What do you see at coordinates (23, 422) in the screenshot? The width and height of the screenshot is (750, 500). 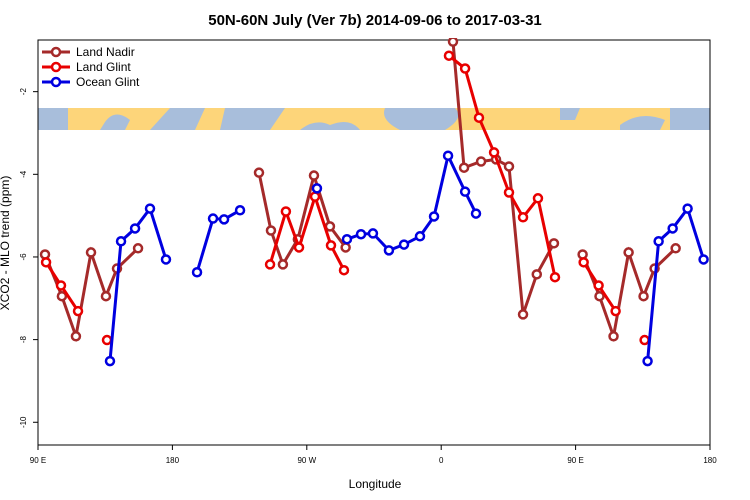 I see `y-tick-label: -10` at bounding box center [23, 422].